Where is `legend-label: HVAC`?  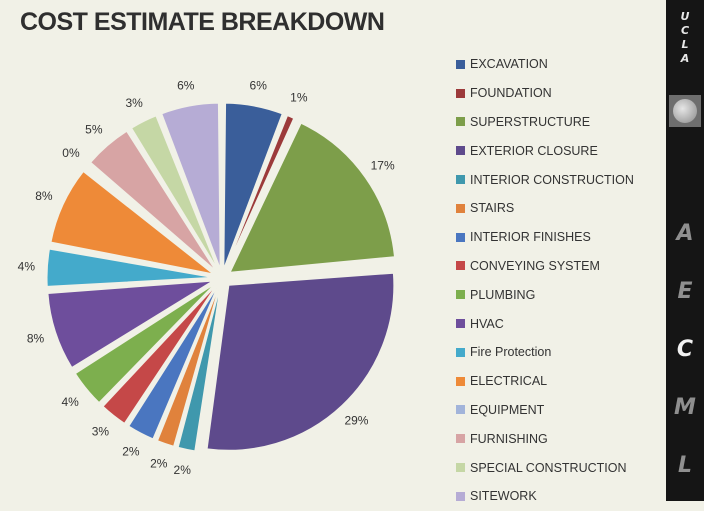 legend-label: HVAC is located at coordinates (487, 323).